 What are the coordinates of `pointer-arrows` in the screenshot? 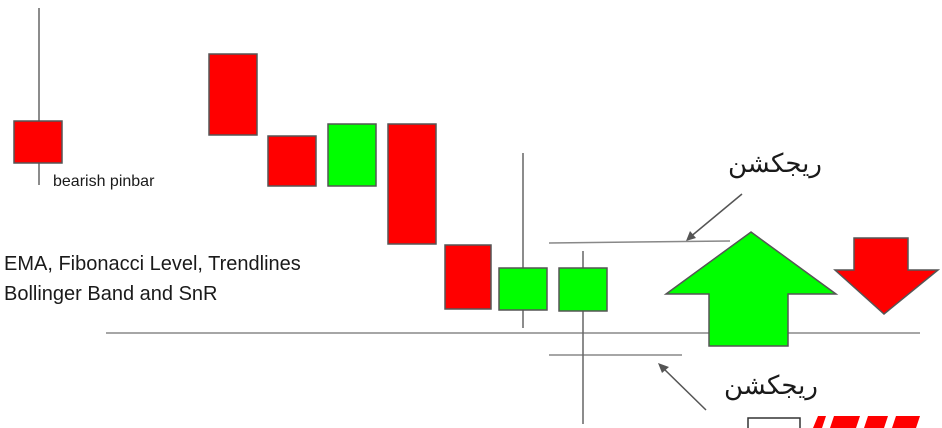 It's located at (700, 302).